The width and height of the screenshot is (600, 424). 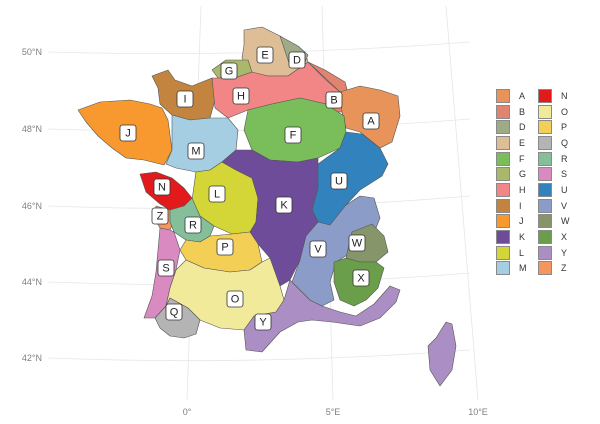 I want to click on legend-item-u: U, so click(x=558, y=190).